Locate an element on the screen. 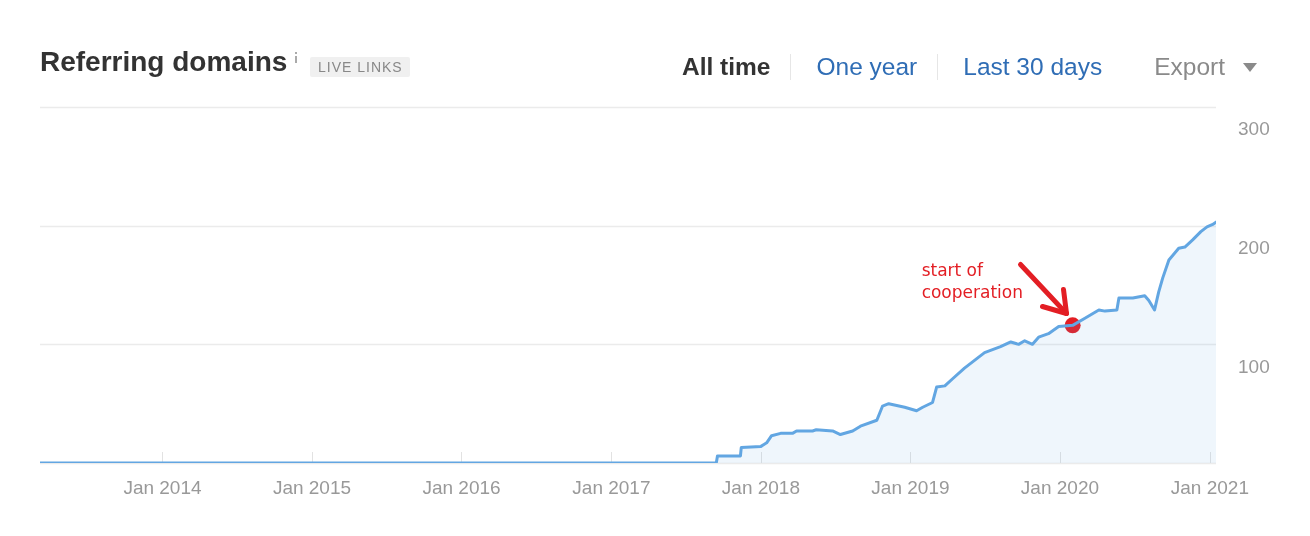 This screenshot has height=536, width=1310. x-tick-label: Jan 2017 is located at coordinates (611, 487).